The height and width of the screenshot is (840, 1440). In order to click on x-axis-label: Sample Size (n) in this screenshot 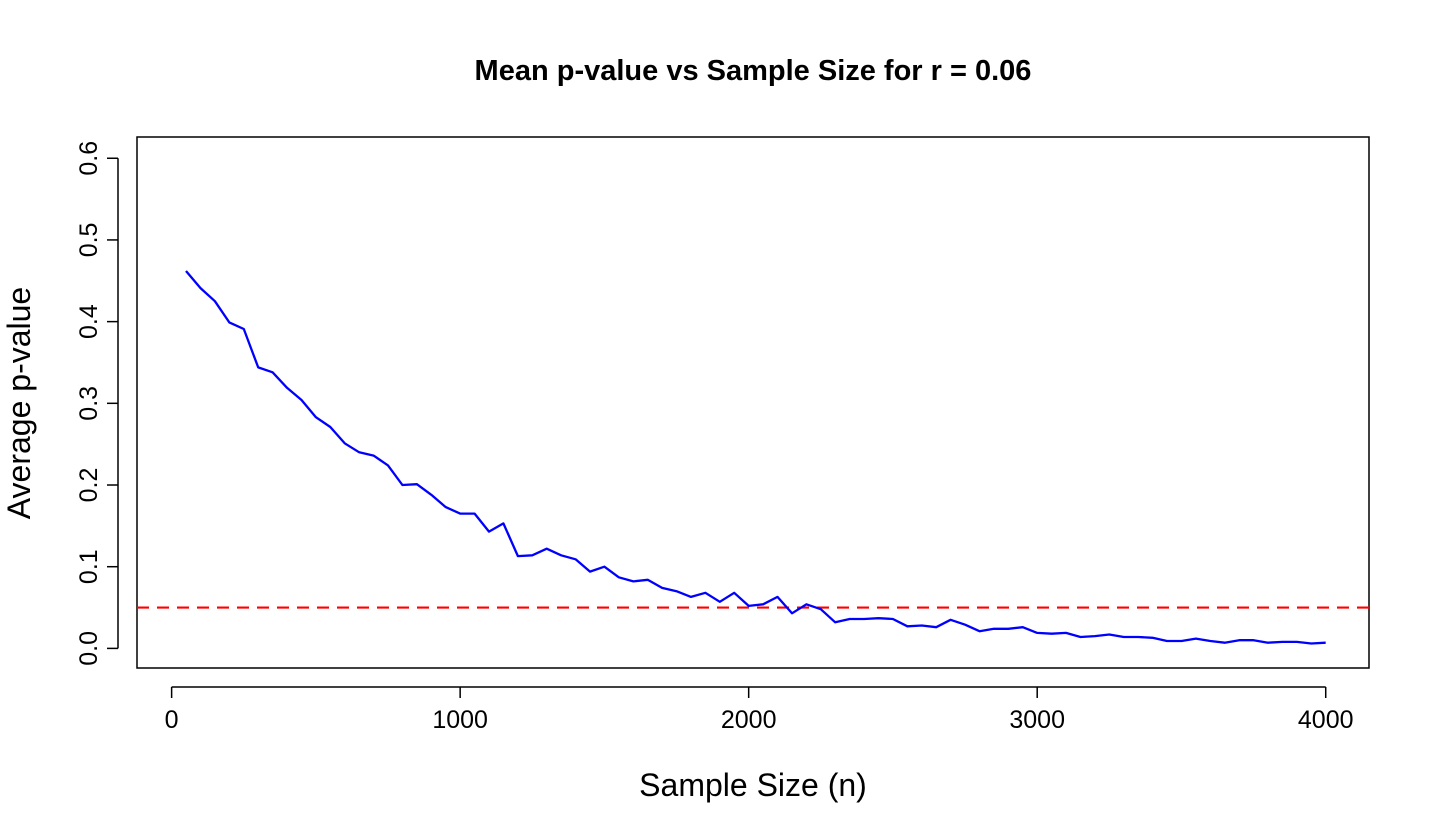, I will do `click(753, 785)`.